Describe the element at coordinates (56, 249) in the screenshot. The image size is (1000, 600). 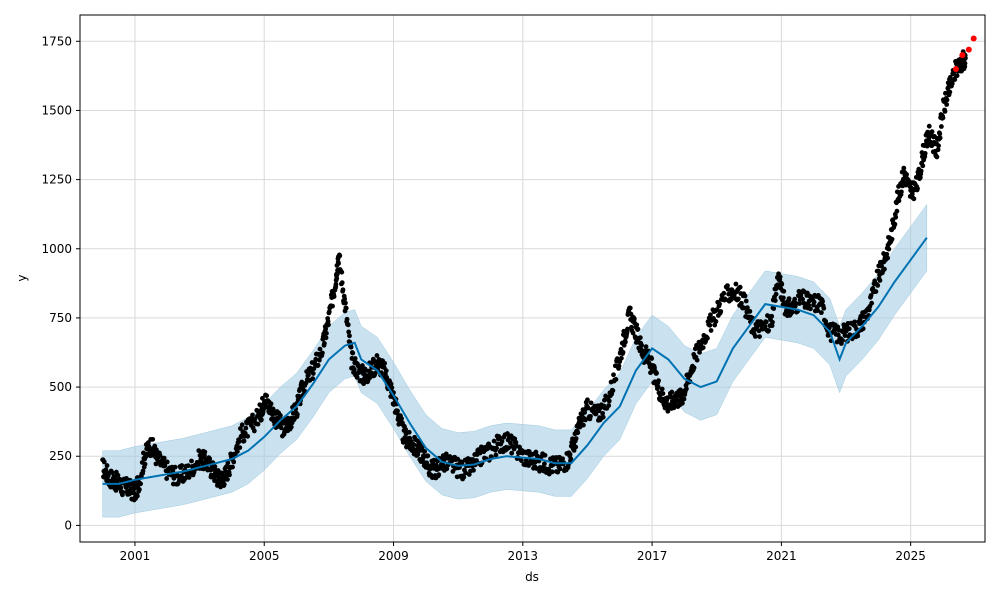
I see `y-tick-label: 1000` at that location.